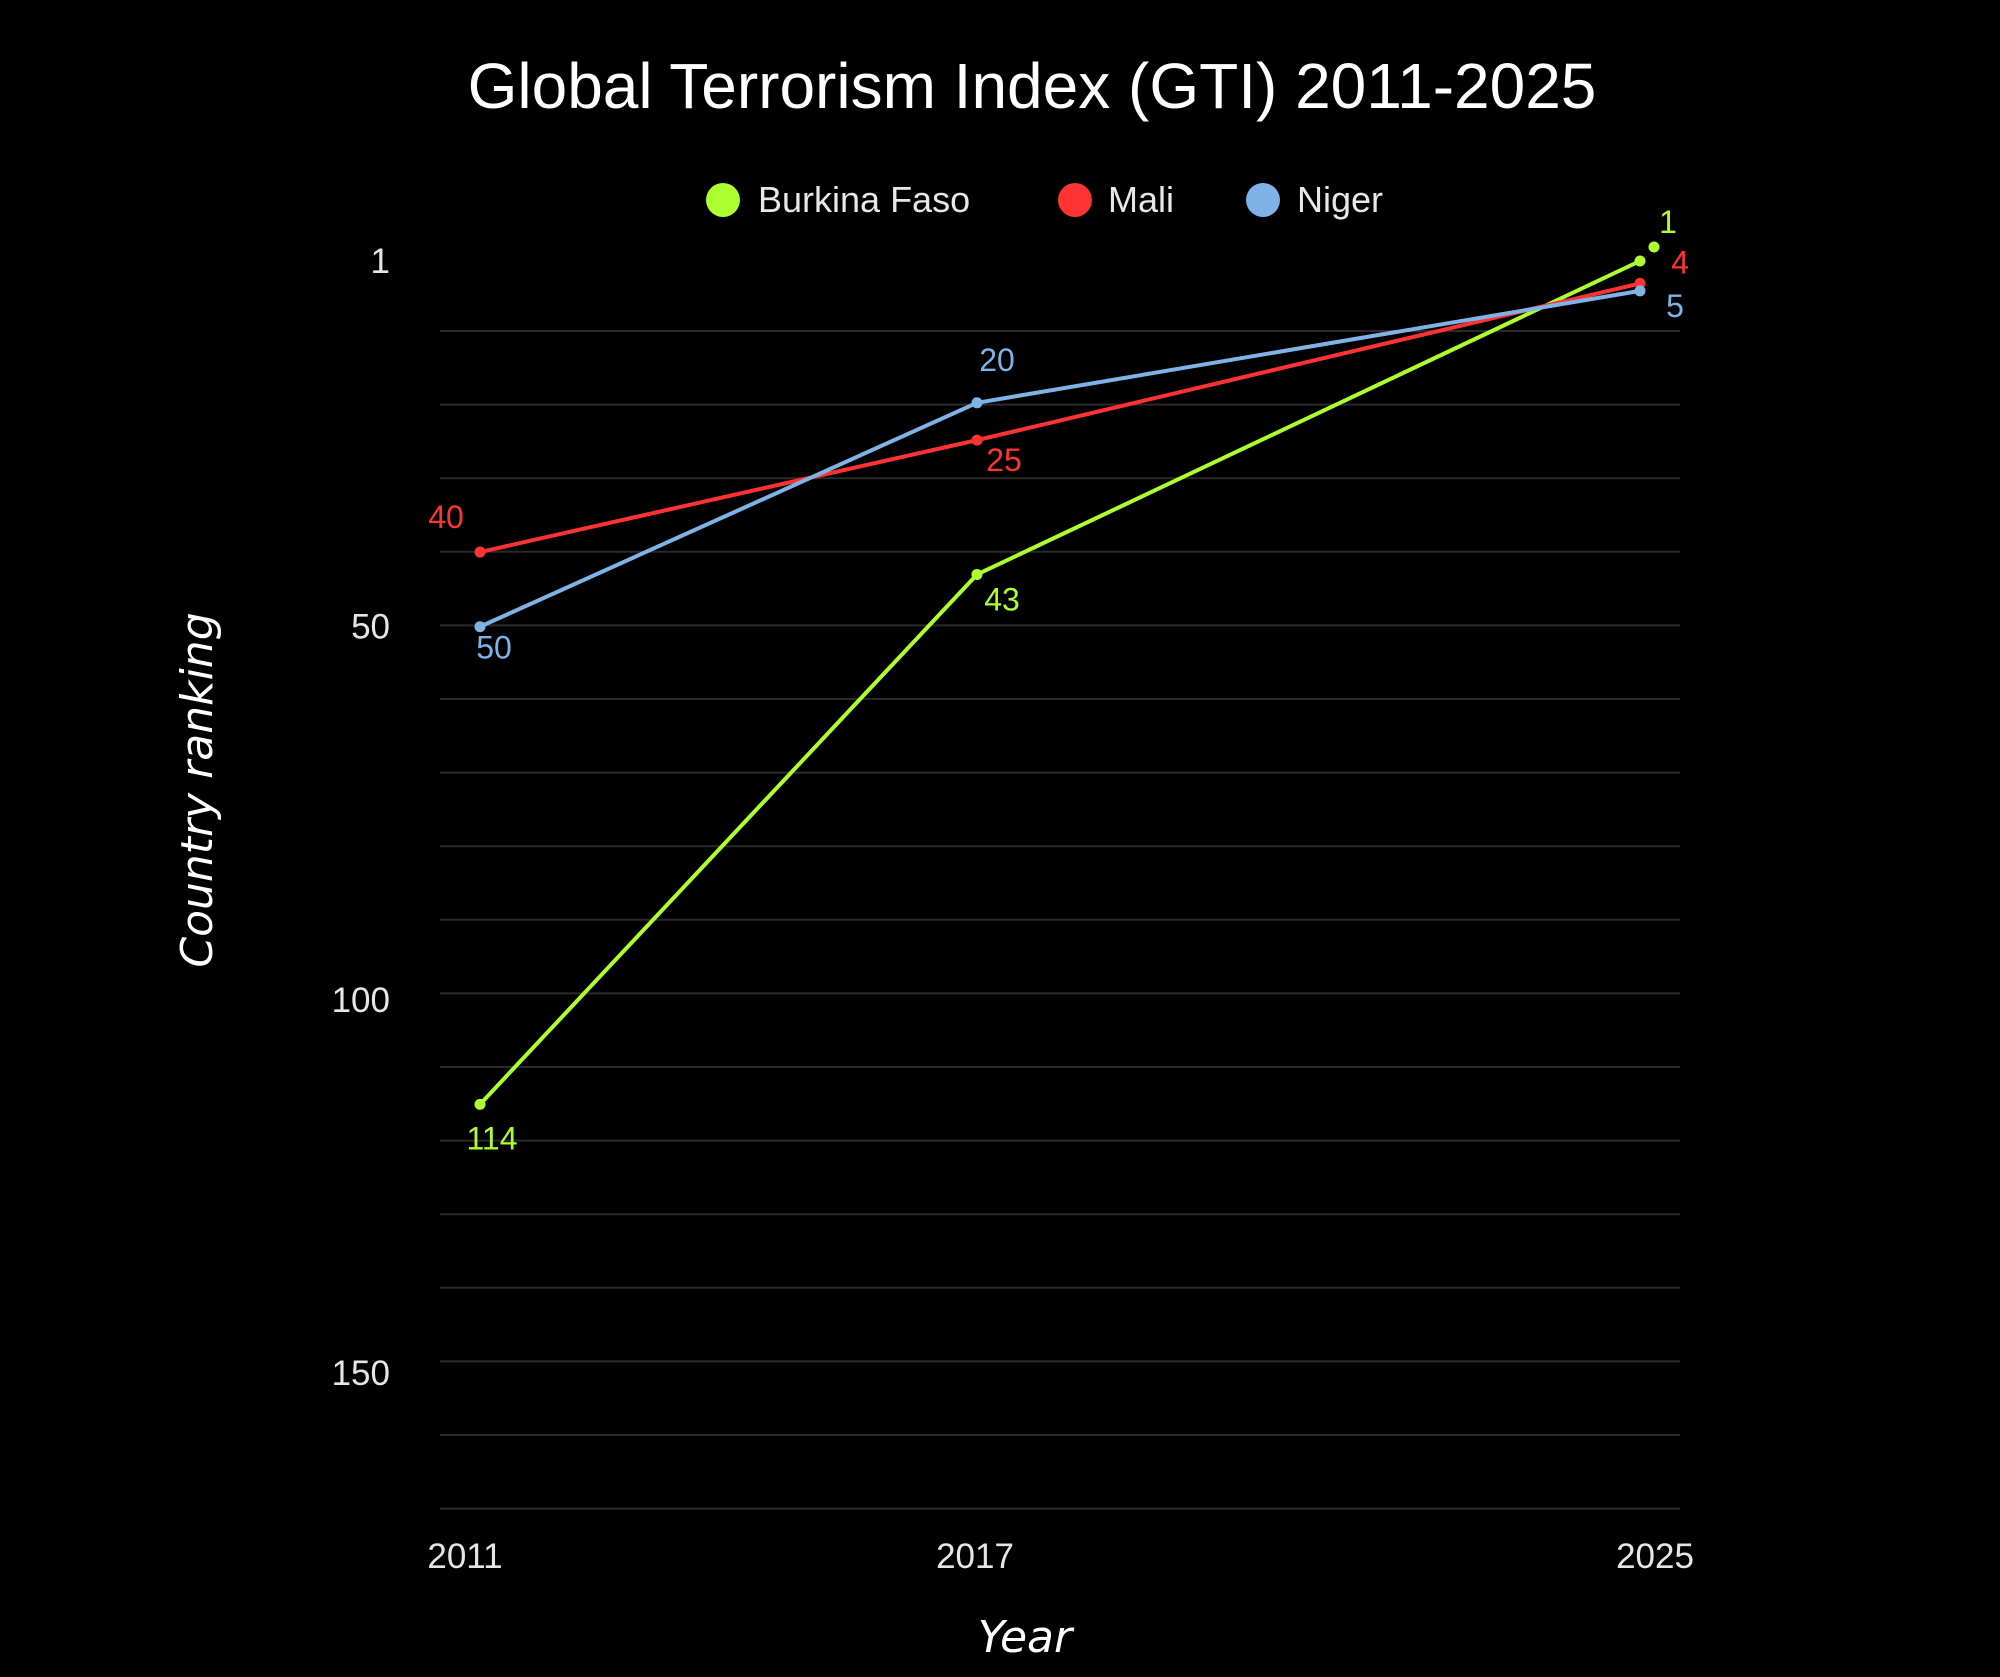 The image size is (2000, 1677). Describe the element at coordinates (361, 1373) in the screenshot. I see `y-tick-label: 150` at that location.